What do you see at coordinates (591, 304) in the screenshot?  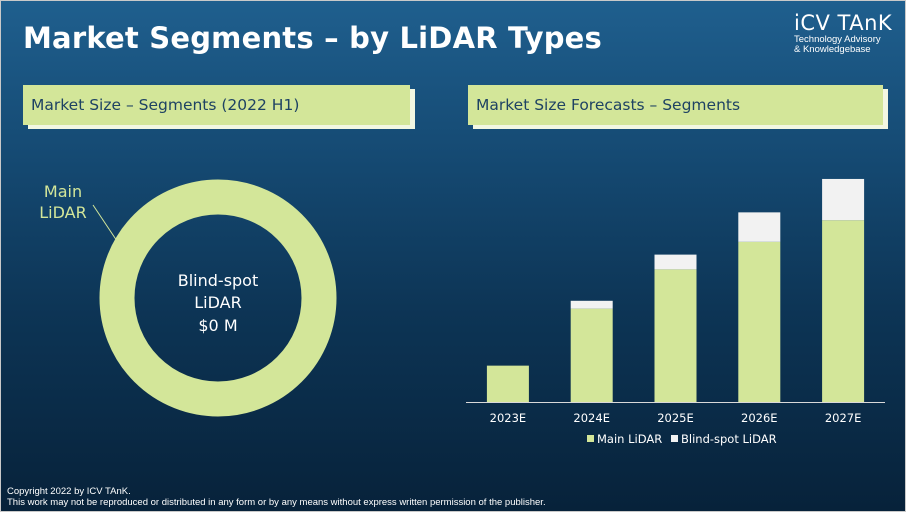 I see `bar-blind-spot-lidar-2024e` at bounding box center [591, 304].